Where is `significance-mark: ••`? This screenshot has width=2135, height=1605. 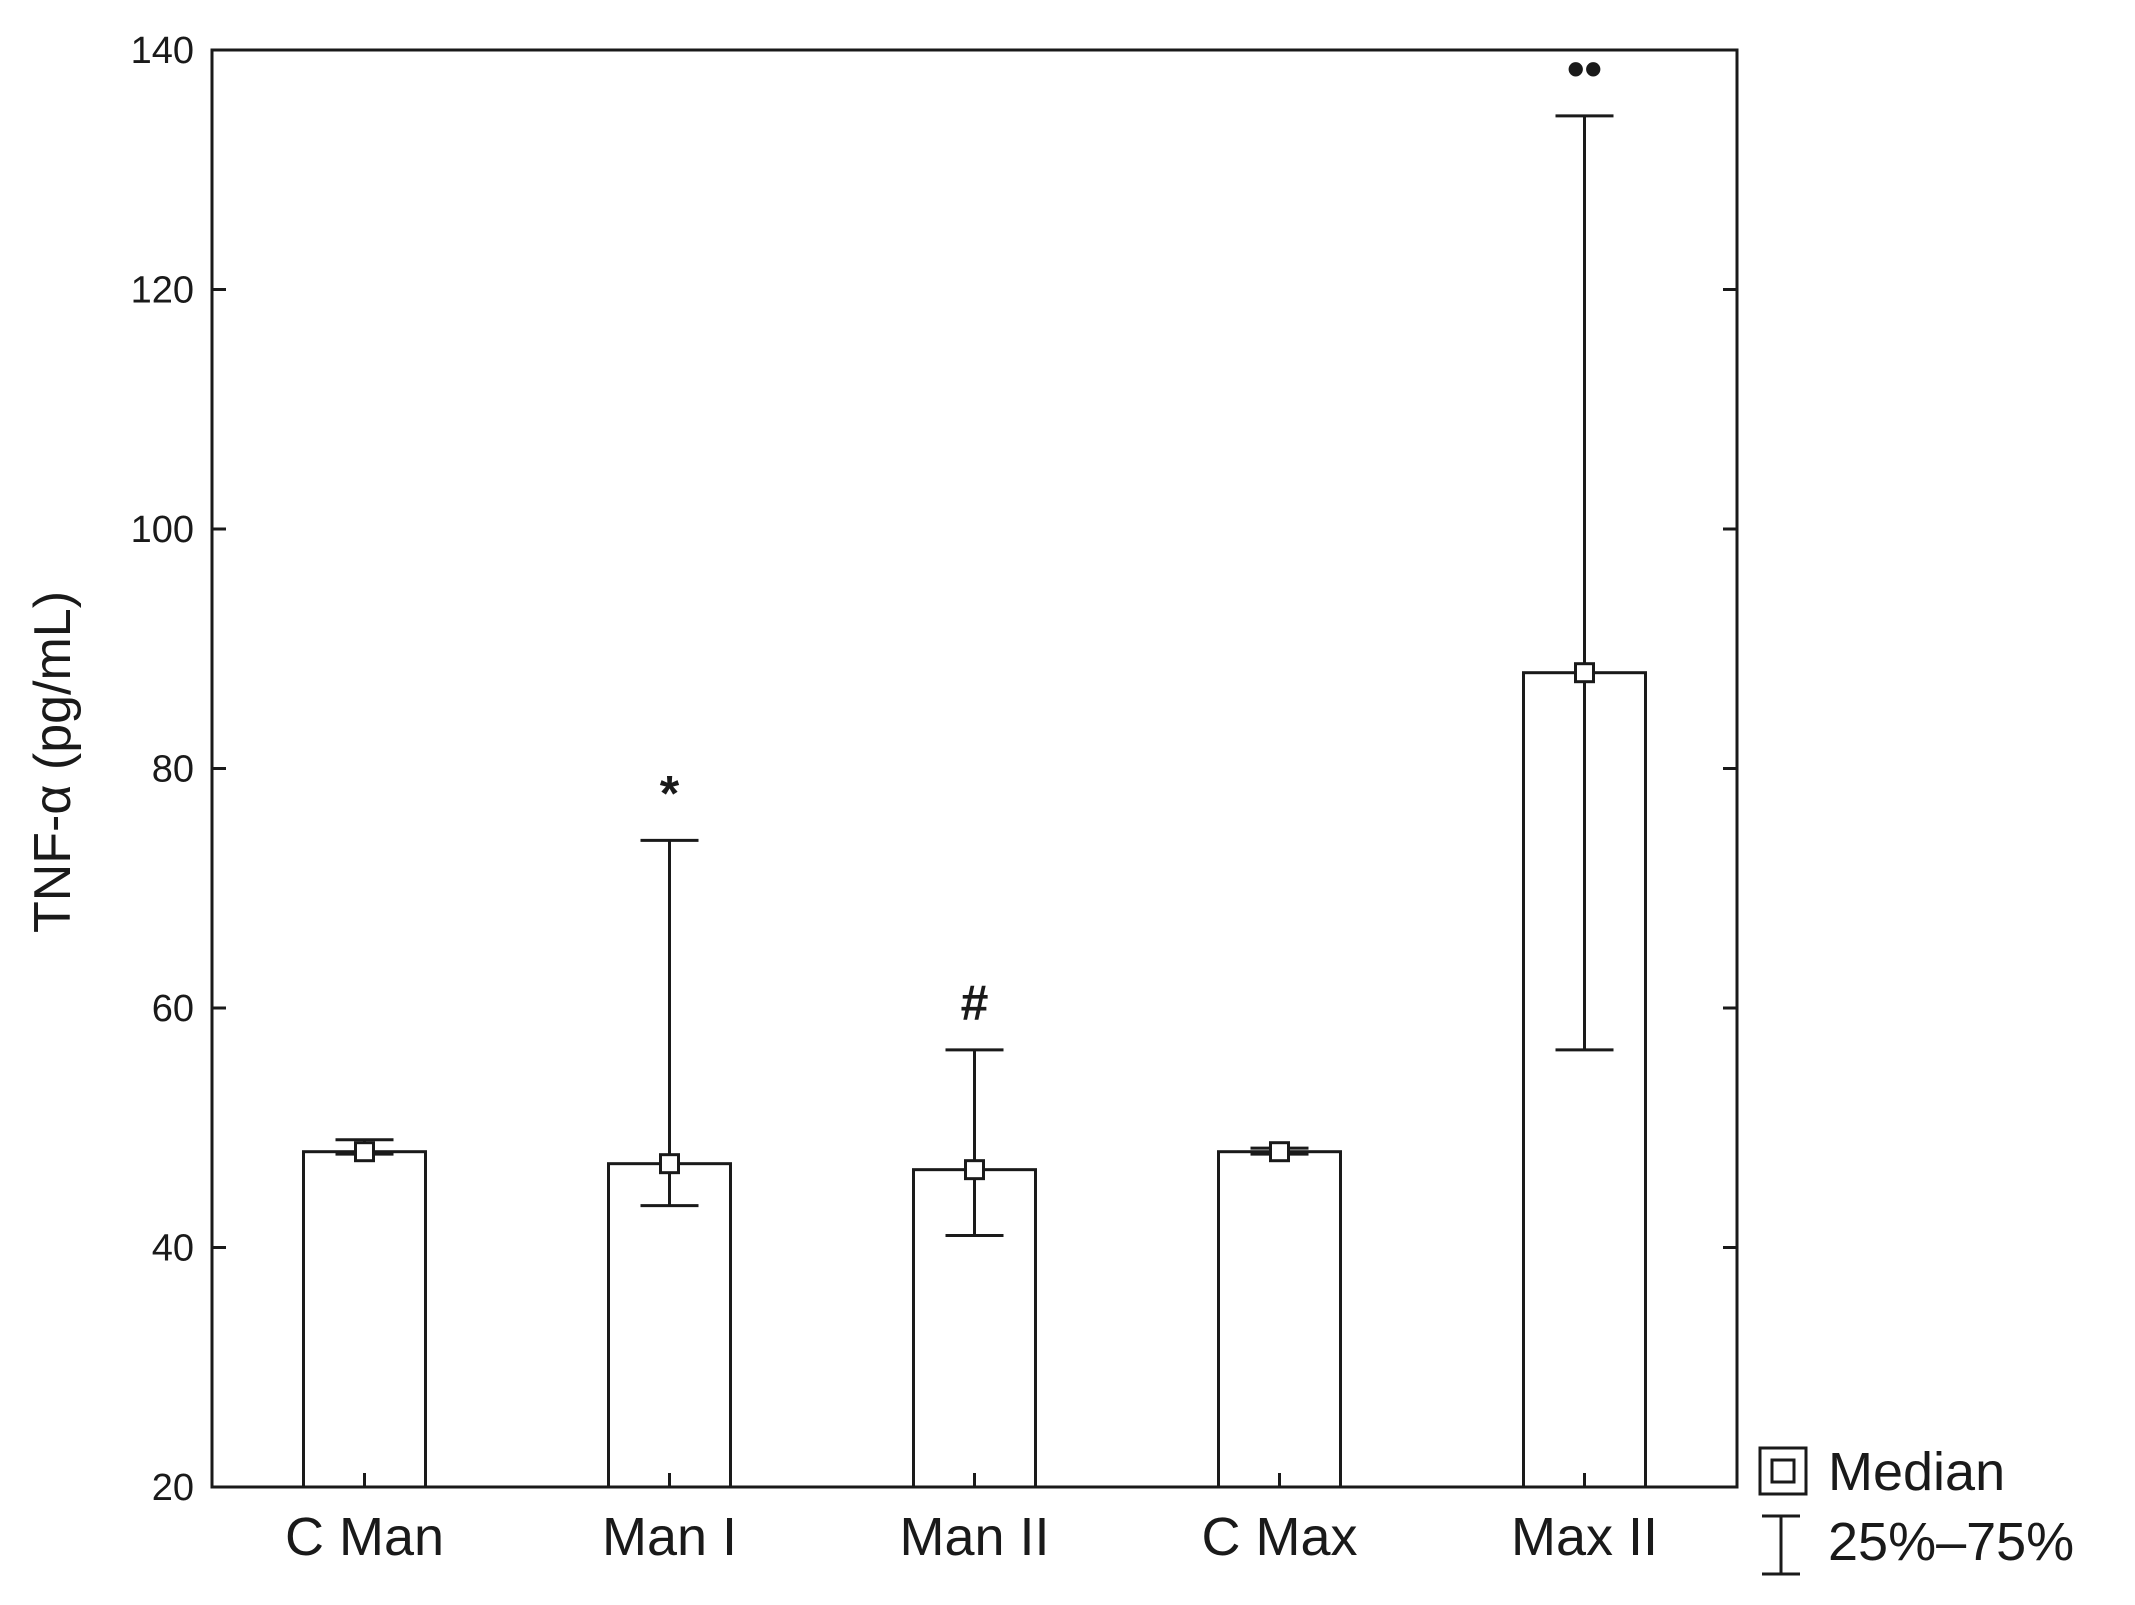
significance-mark: •• is located at coordinates (1584, 69).